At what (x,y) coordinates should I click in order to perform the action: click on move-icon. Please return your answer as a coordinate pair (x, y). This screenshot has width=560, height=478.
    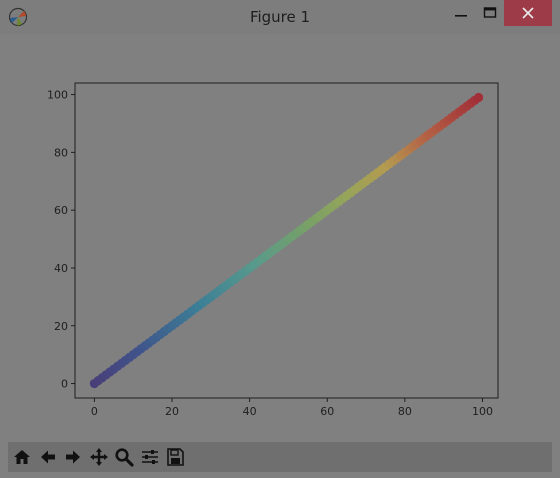
    Looking at the image, I should click on (99, 457).